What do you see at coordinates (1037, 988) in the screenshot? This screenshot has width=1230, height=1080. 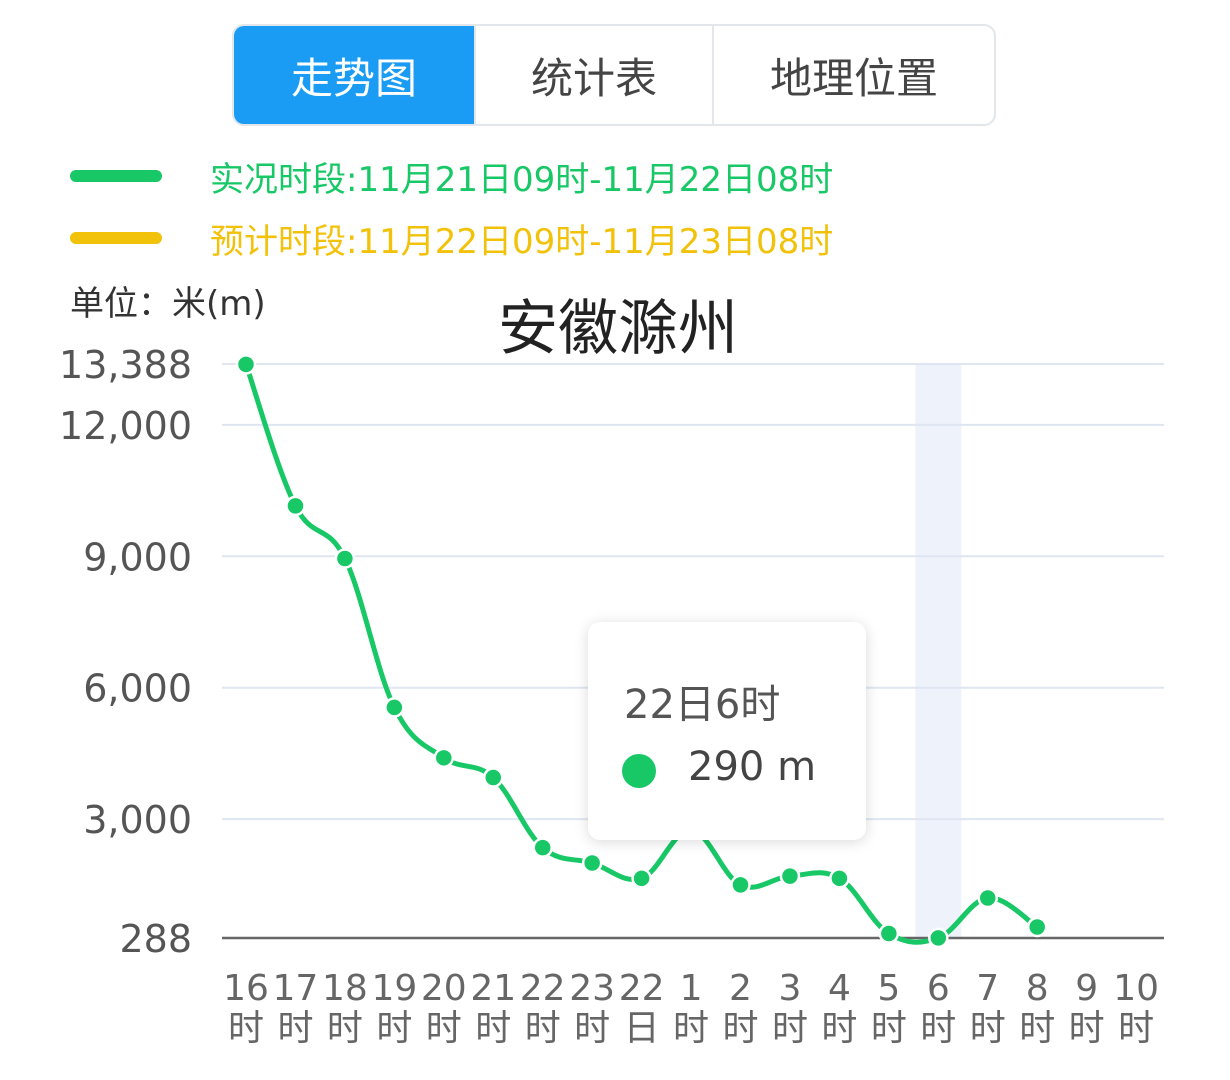 I see `x-tick-label: 8` at bounding box center [1037, 988].